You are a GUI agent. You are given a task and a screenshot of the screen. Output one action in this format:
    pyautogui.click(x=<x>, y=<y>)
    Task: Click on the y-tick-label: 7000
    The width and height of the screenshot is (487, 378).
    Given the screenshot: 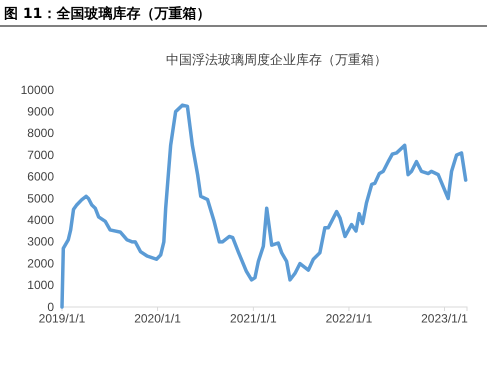 What is the action you would take?
    pyautogui.click(x=40, y=155)
    